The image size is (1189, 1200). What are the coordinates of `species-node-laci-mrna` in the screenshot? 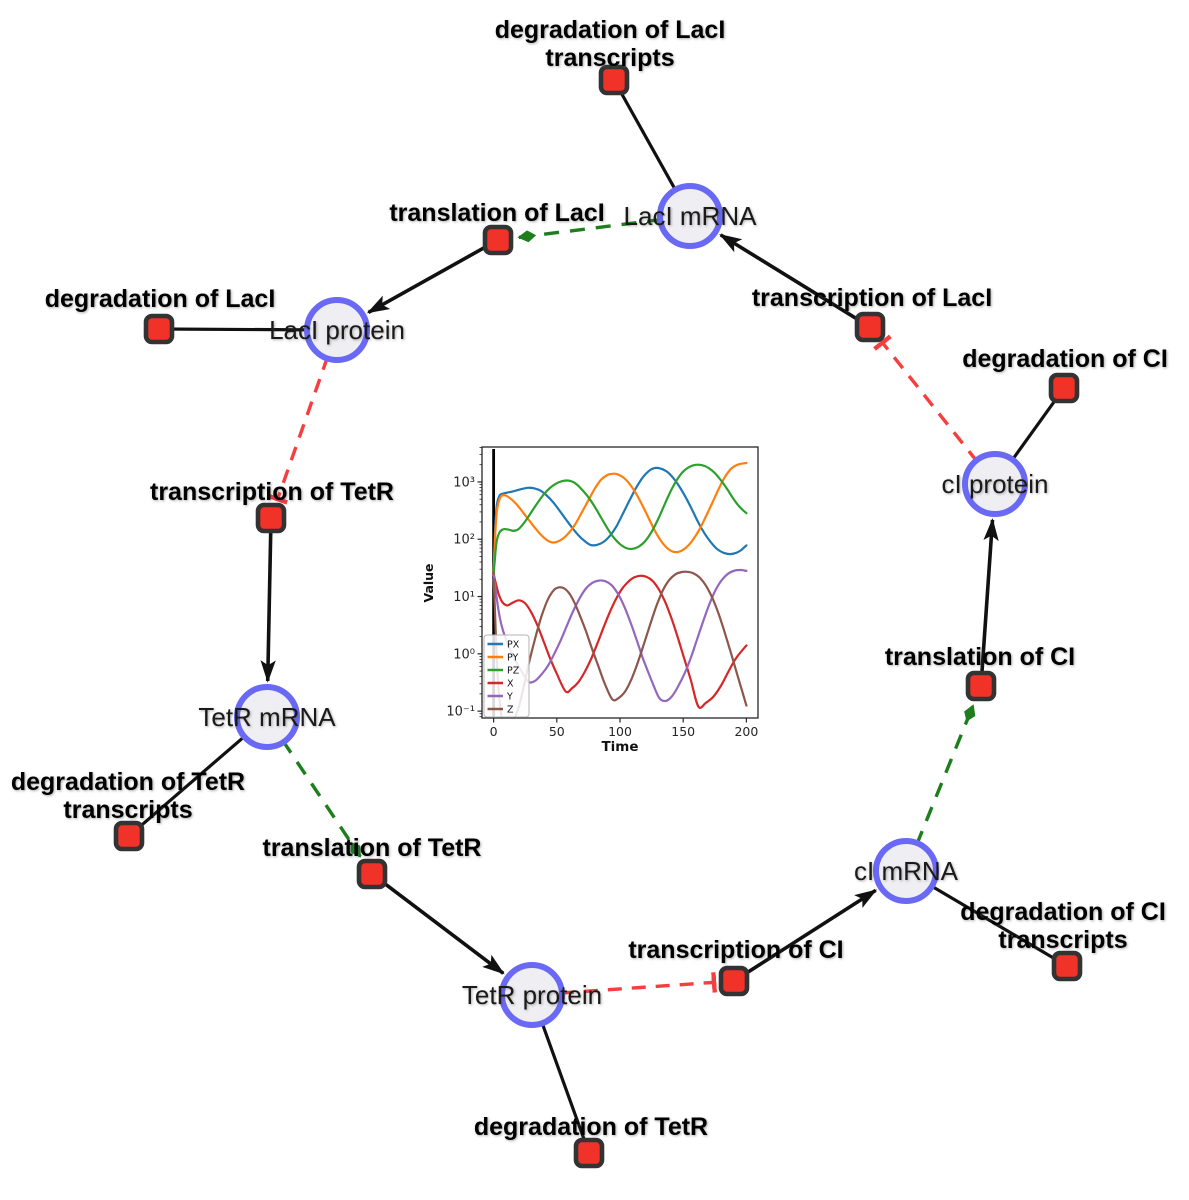 It's located at (690, 216).